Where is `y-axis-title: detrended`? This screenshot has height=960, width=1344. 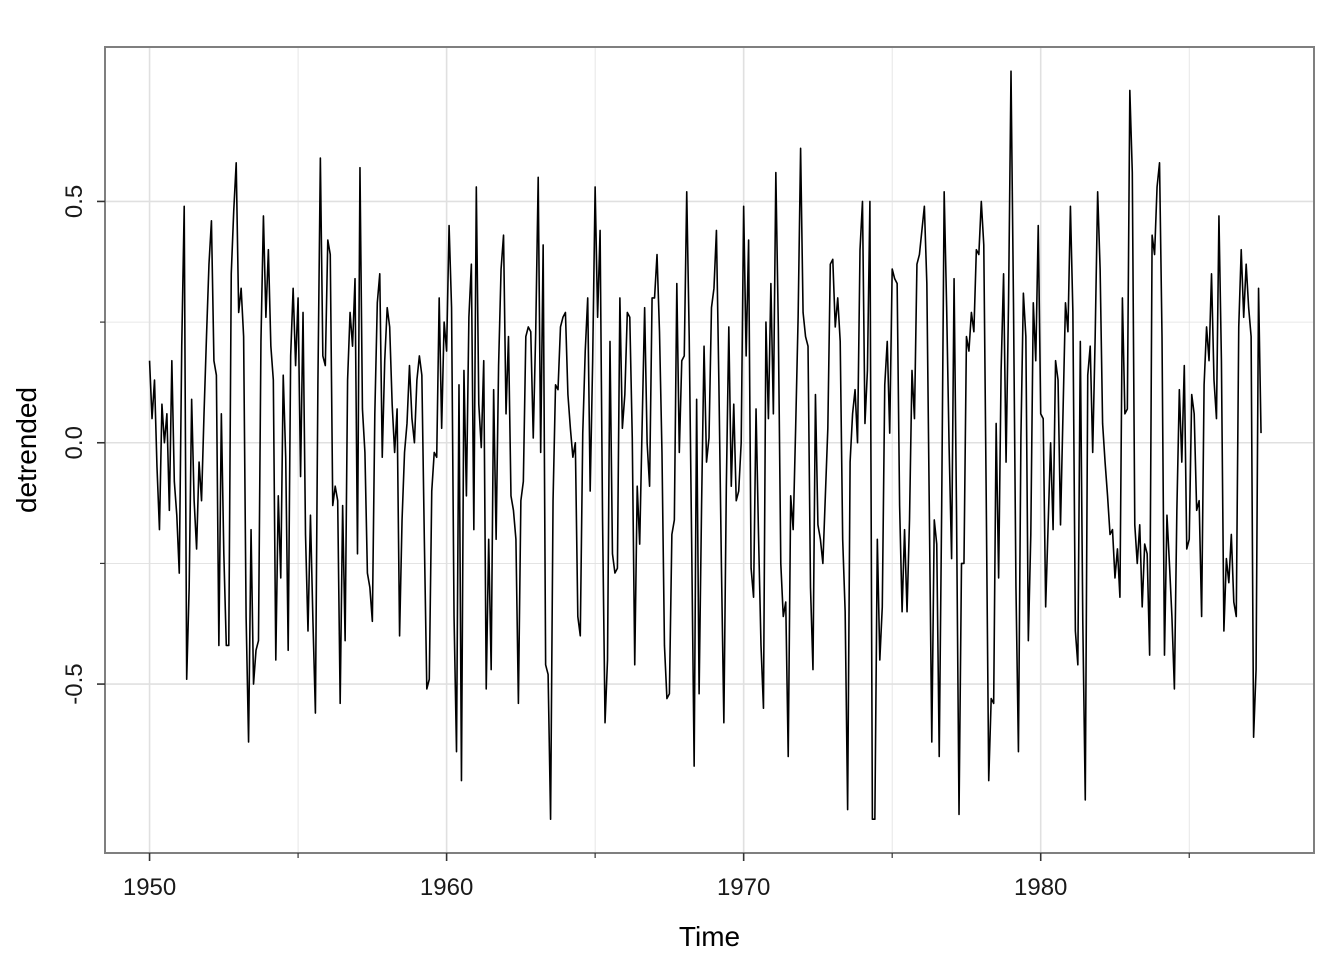 y-axis-title: detrended is located at coordinates (26, 450).